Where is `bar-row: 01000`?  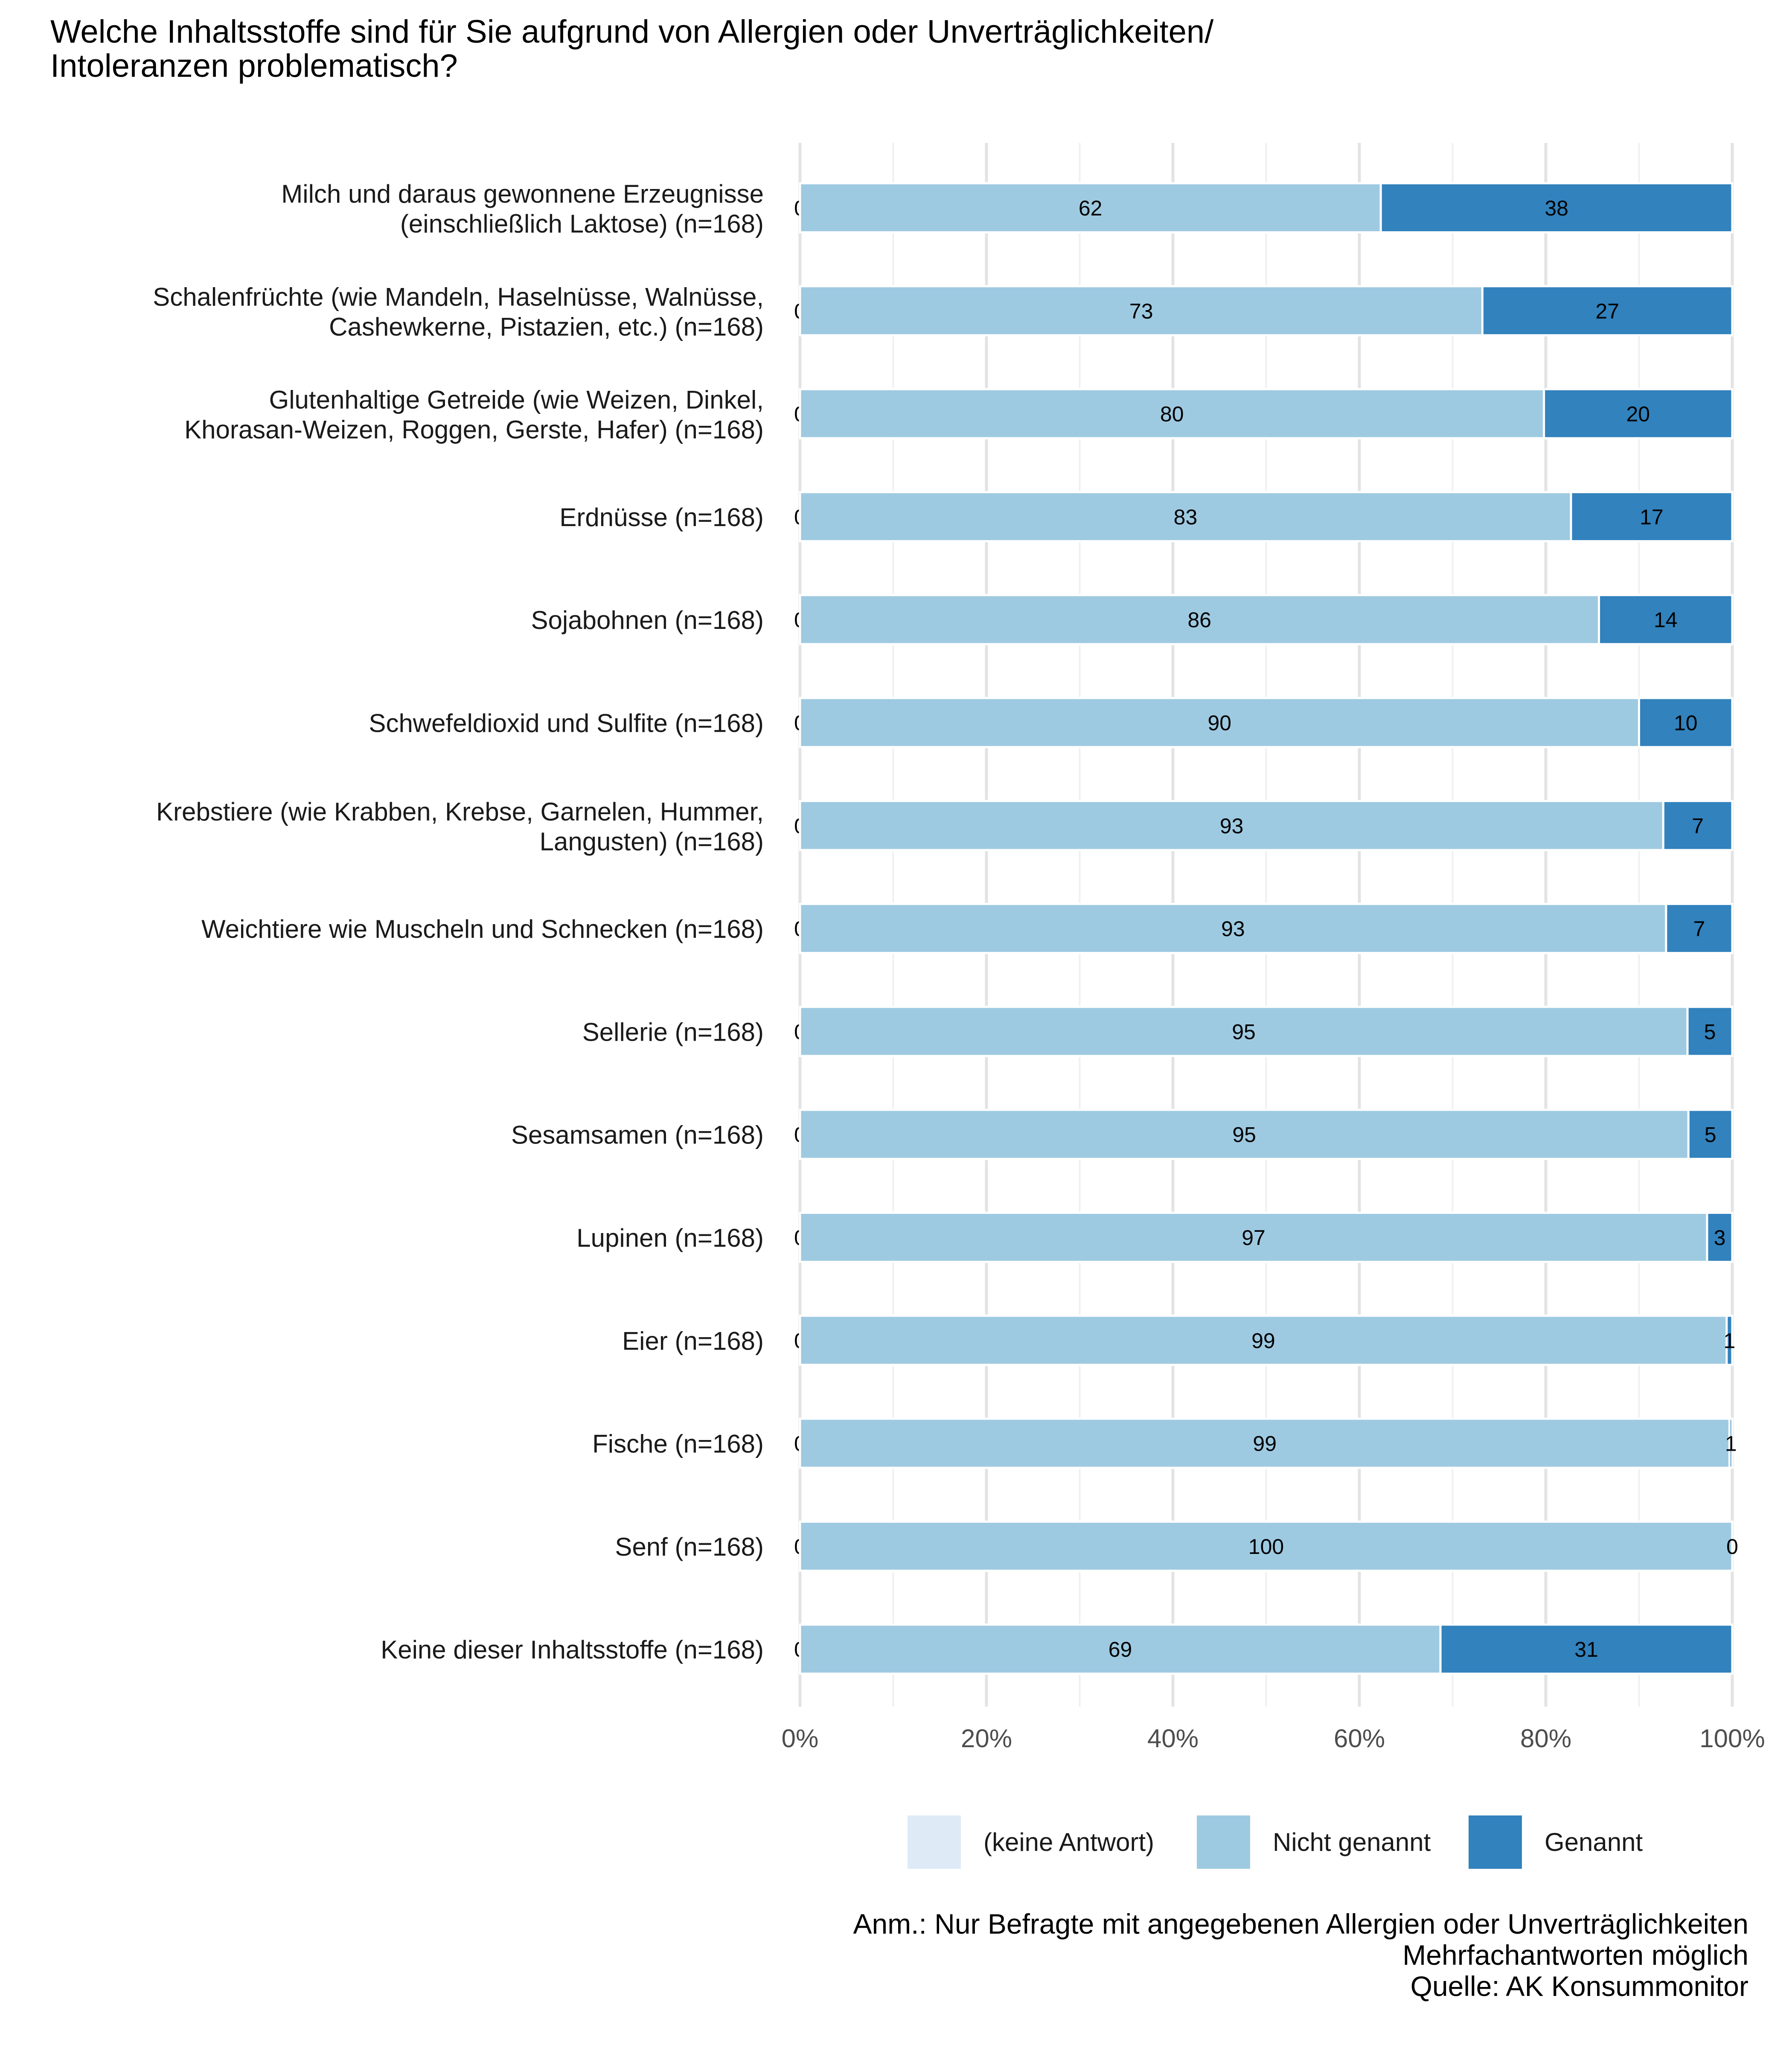 bar-row: 01000 is located at coordinates (1266, 1546).